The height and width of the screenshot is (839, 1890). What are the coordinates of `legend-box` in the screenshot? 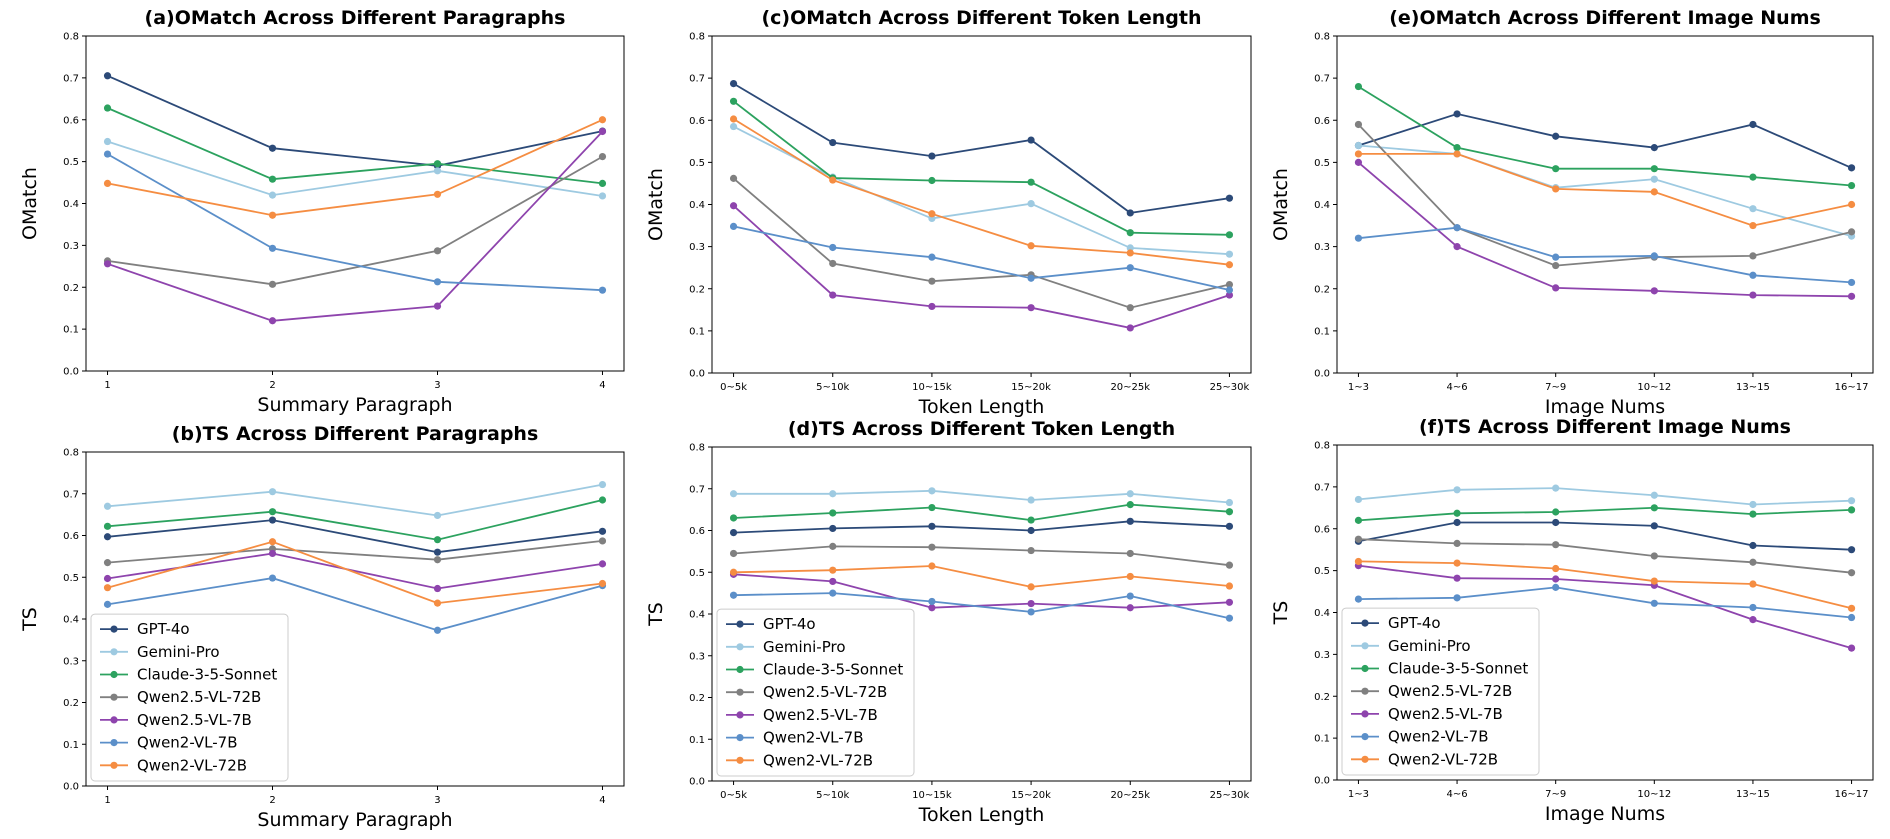 It's located at (189, 697).